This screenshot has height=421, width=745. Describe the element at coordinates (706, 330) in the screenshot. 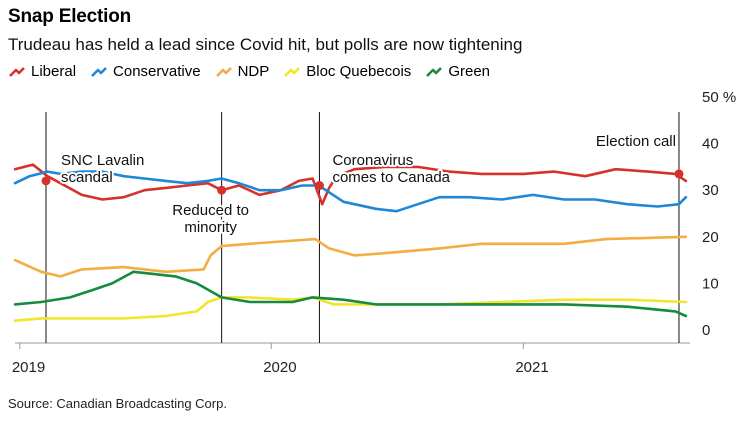

I see `y-tick-label: 0` at that location.